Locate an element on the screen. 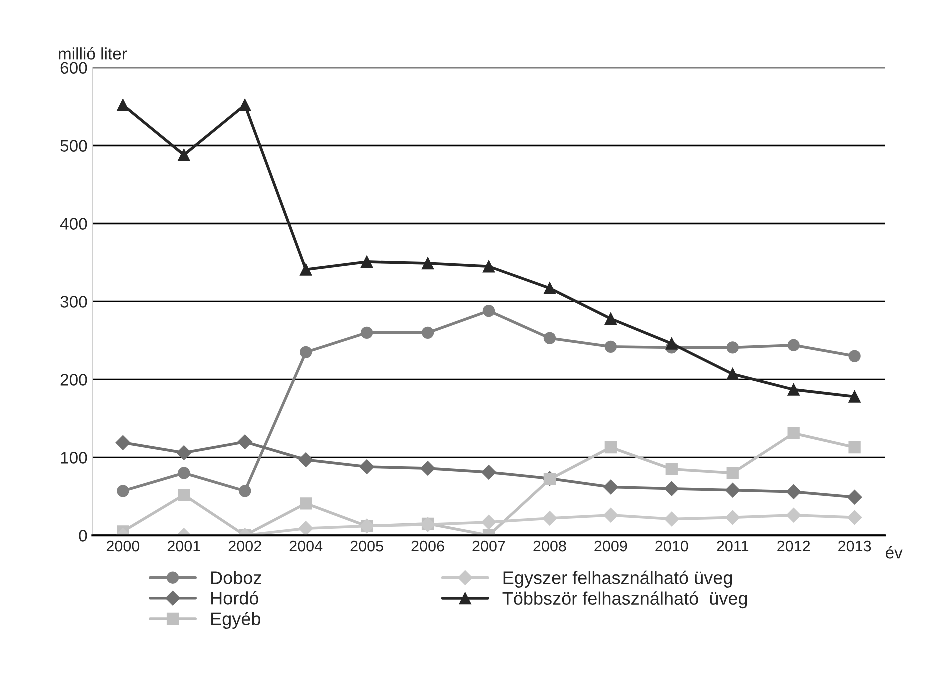 This screenshot has width=927, height=678. y-tick-label: 600 is located at coordinates (74, 68).